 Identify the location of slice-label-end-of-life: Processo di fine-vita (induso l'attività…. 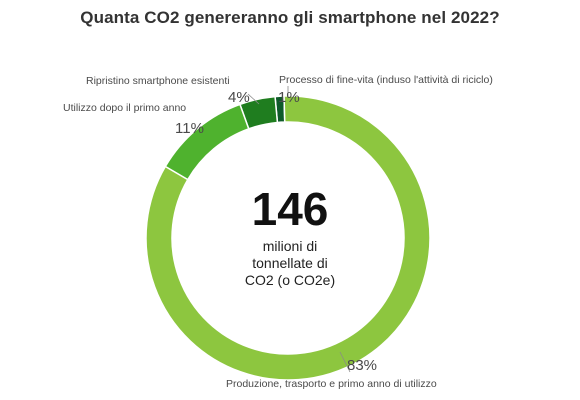
(386, 80).